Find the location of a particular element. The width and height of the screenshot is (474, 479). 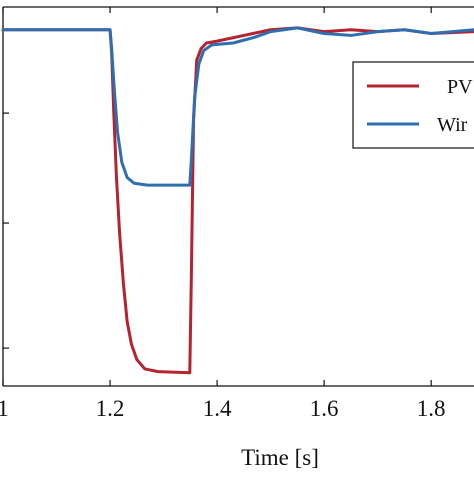

x-tick-label: 1.4 is located at coordinates (217, 408).